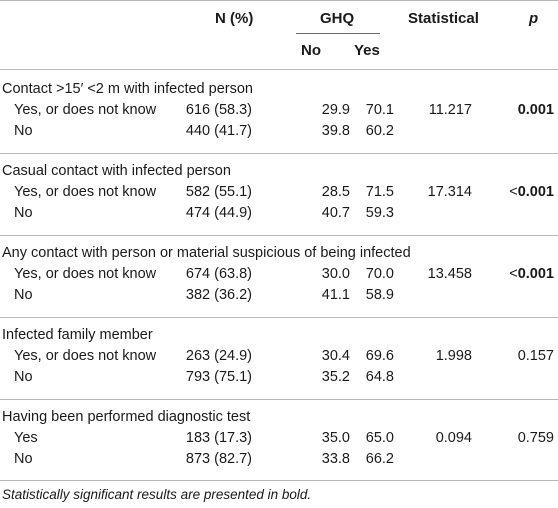  I want to click on ghq-no-value: 35.2, so click(335, 377).